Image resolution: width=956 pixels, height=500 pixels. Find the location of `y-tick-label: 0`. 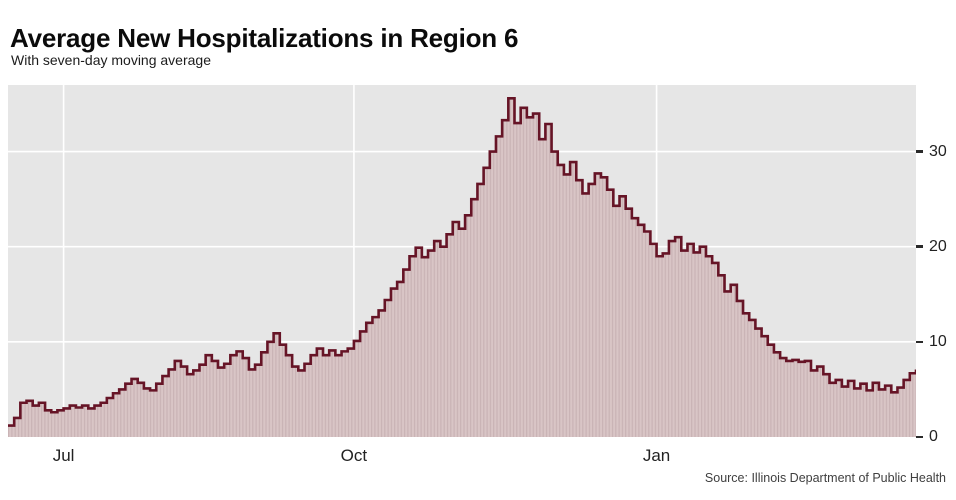

y-tick-label: 0 is located at coordinates (933, 436).